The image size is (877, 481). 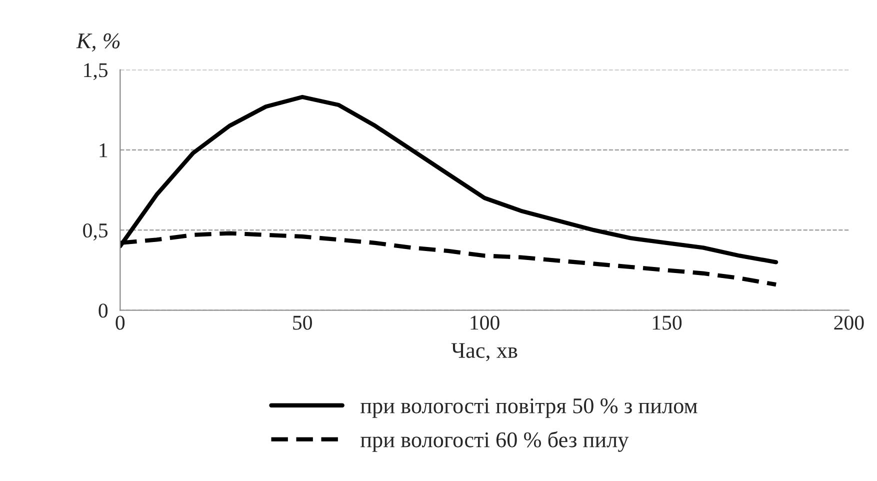 What do you see at coordinates (485, 323) in the screenshot?
I see `x-tick-label: 100` at bounding box center [485, 323].